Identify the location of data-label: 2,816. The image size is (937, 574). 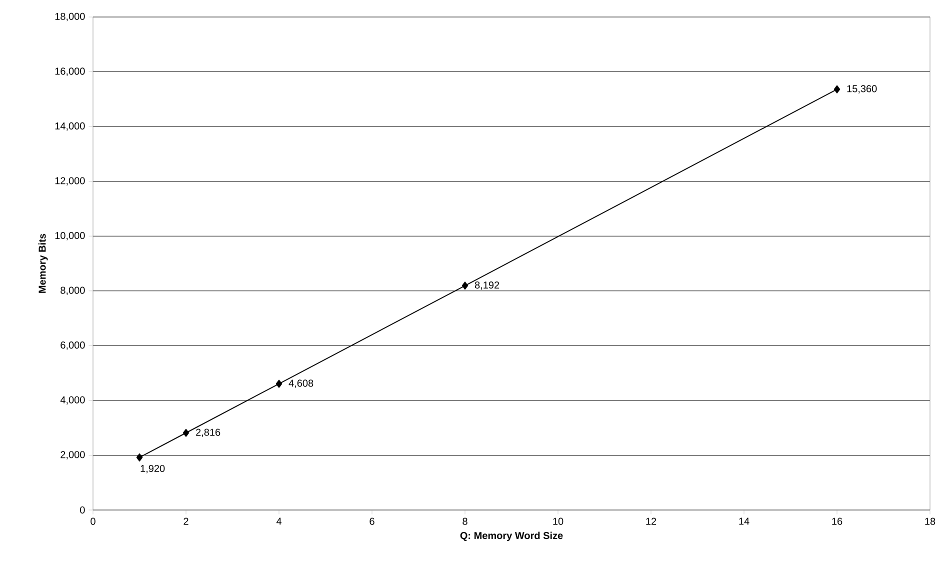
(208, 433).